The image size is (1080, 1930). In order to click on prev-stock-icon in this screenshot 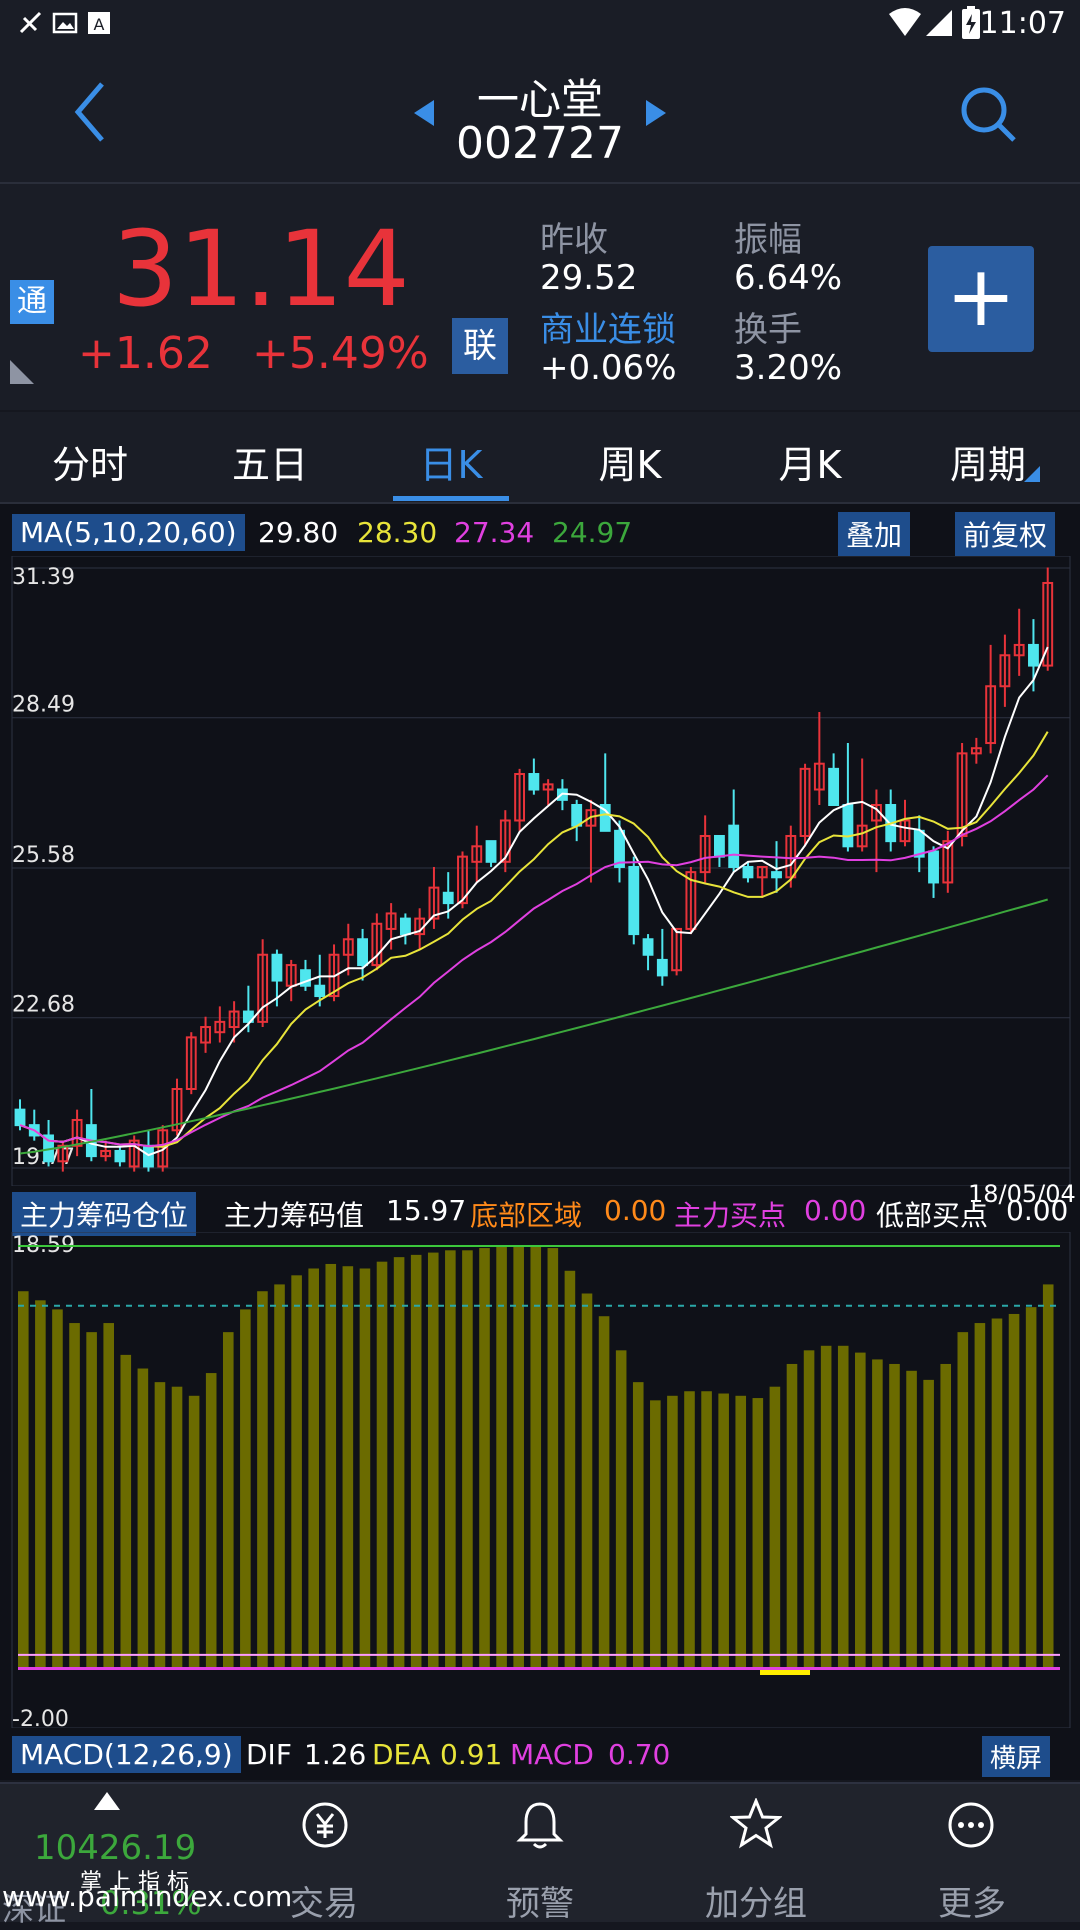, I will do `click(424, 113)`.